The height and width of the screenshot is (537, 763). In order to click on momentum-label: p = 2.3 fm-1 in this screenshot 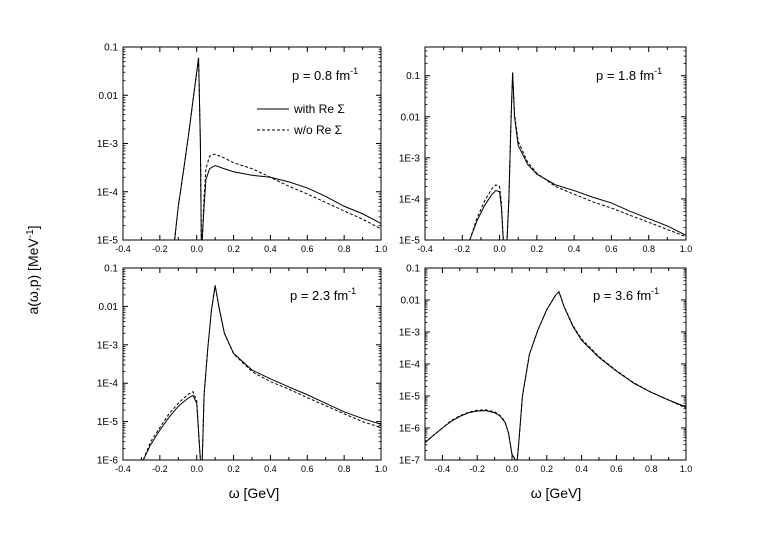, I will do `click(323, 294)`.